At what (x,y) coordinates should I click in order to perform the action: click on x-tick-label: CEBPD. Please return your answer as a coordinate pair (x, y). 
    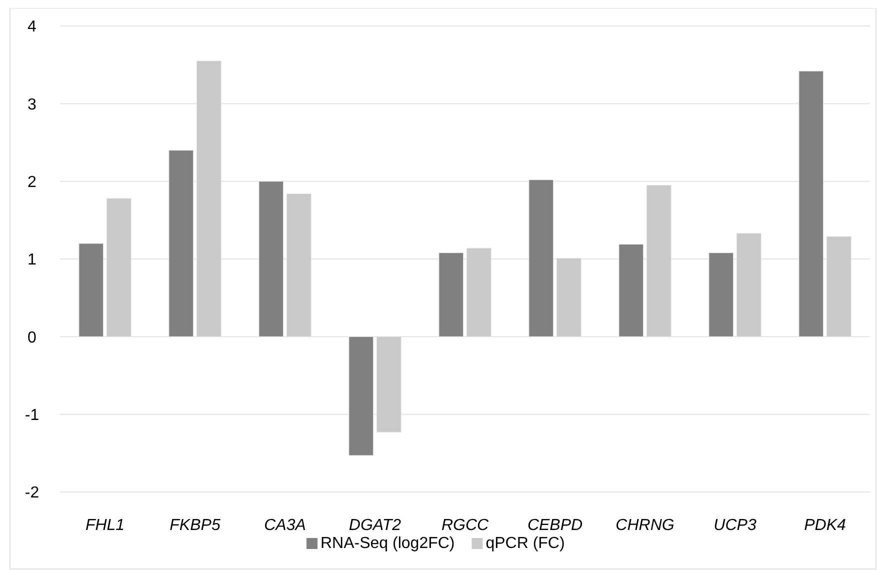
    Looking at the image, I should click on (555, 525).